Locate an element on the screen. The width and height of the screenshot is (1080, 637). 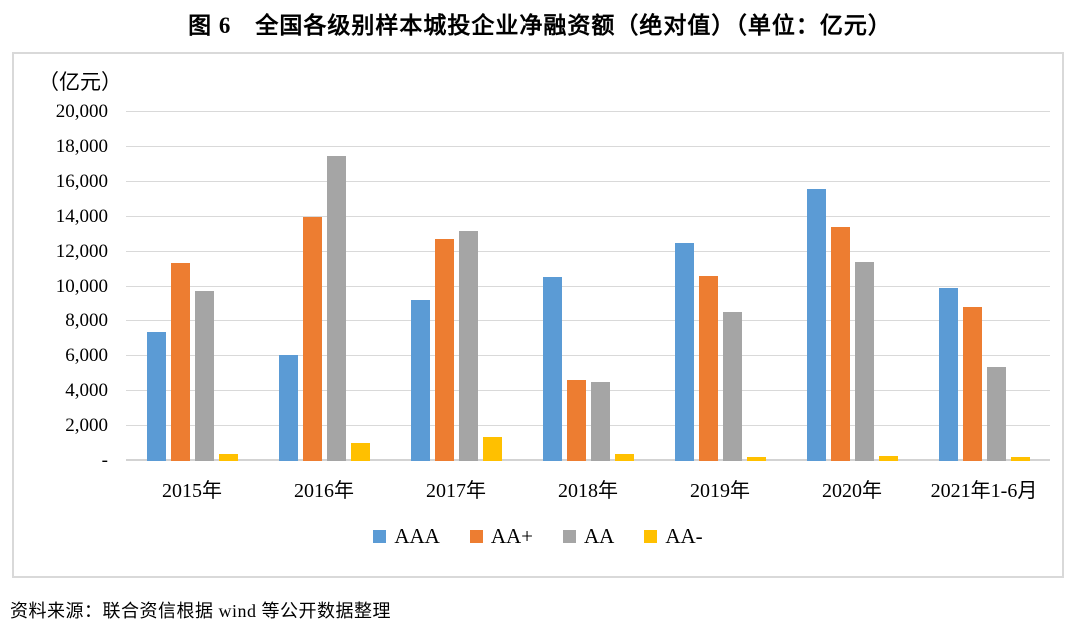
bar-AA-2017年 is located at coordinates (468, 346).